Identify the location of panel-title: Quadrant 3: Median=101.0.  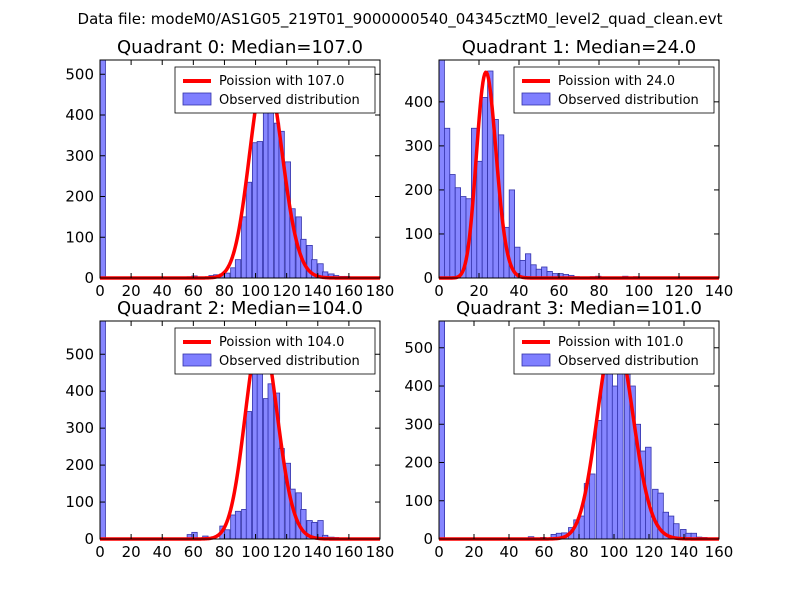
(579, 308).